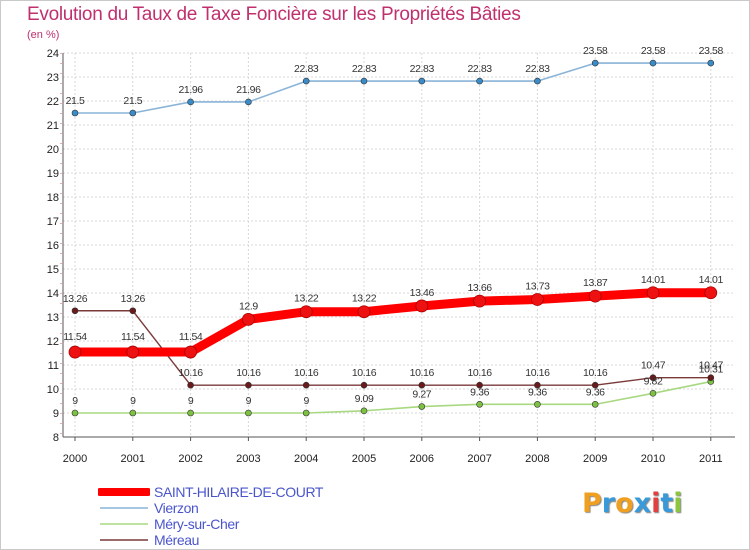 The width and height of the screenshot is (750, 550). I want to click on data-label: 13.46, so click(422, 293).